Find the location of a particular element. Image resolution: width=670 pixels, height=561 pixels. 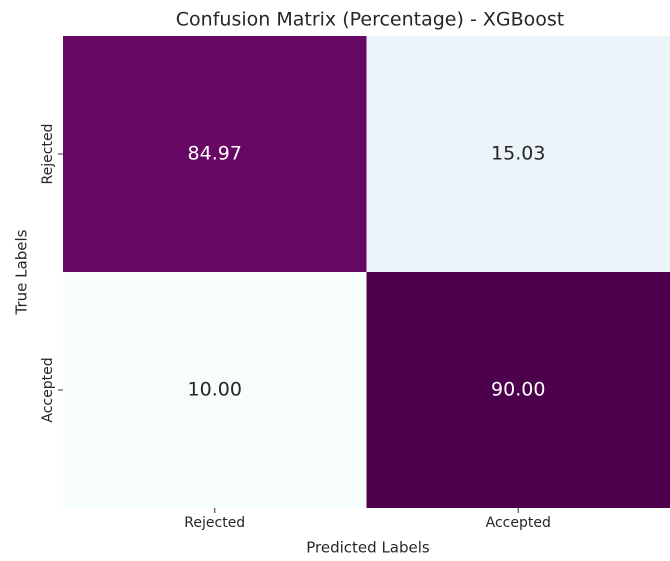

cell-value-label: 90.00 is located at coordinates (518, 390).